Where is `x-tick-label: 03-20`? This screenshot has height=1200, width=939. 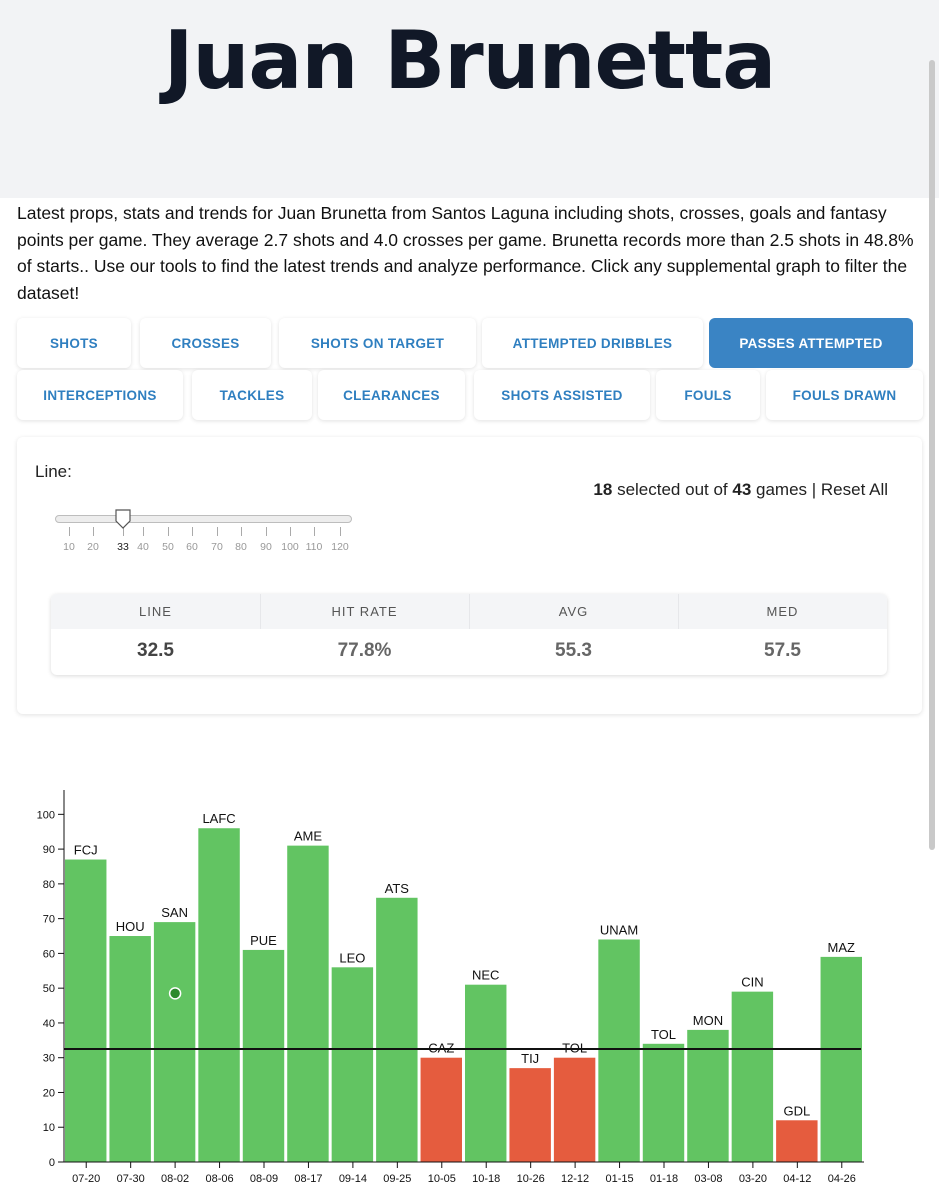 x-tick-label: 03-20 is located at coordinates (753, 1179).